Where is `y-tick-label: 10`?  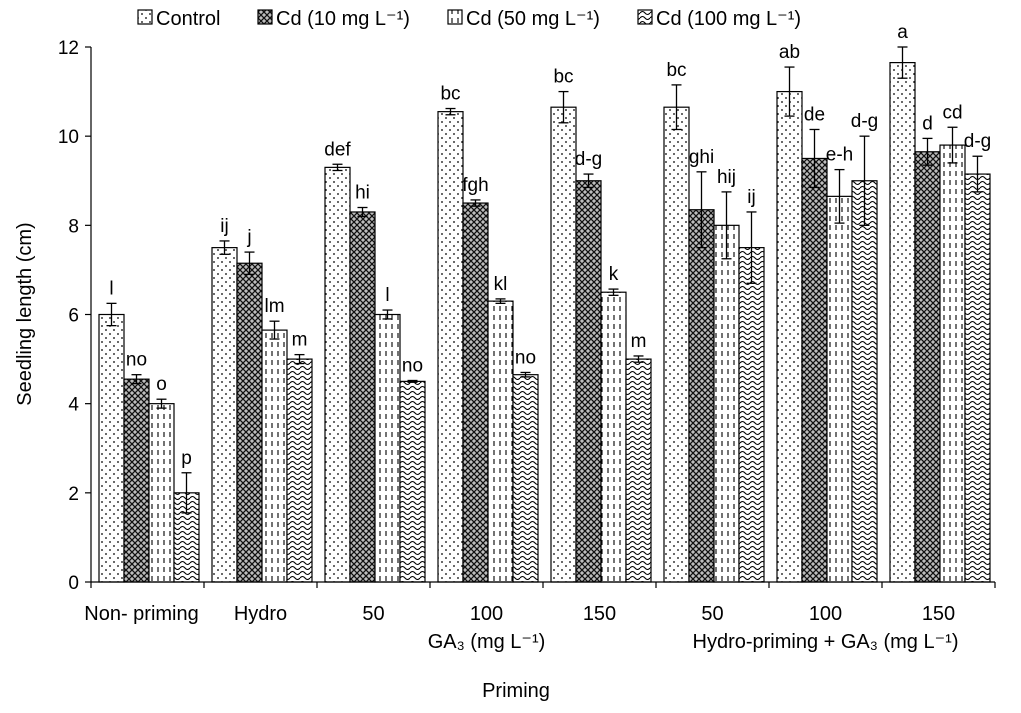 y-tick-label: 10 is located at coordinates (68, 137).